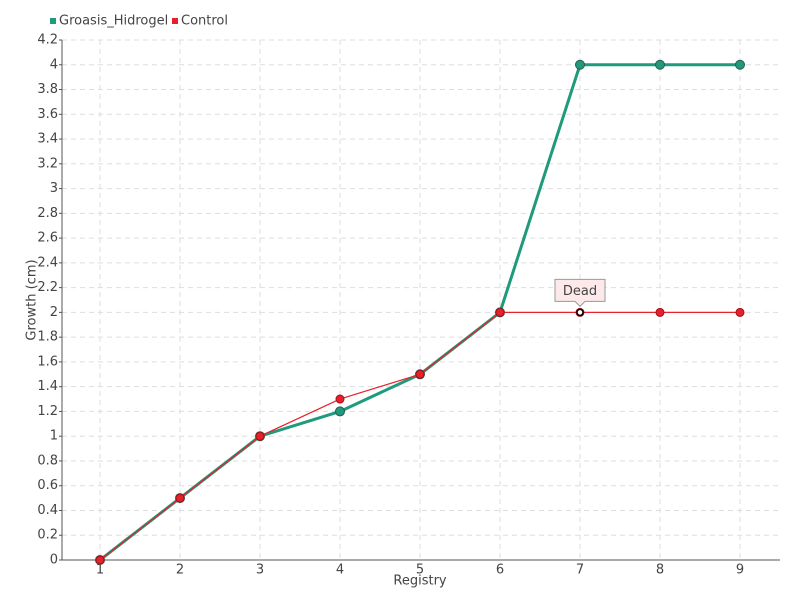 Image resolution: width=800 pixels, height=600 pixels. Describe the element at coordinates (580, 570) in the screenshot. I see `x-tick-label: 7` at that location.